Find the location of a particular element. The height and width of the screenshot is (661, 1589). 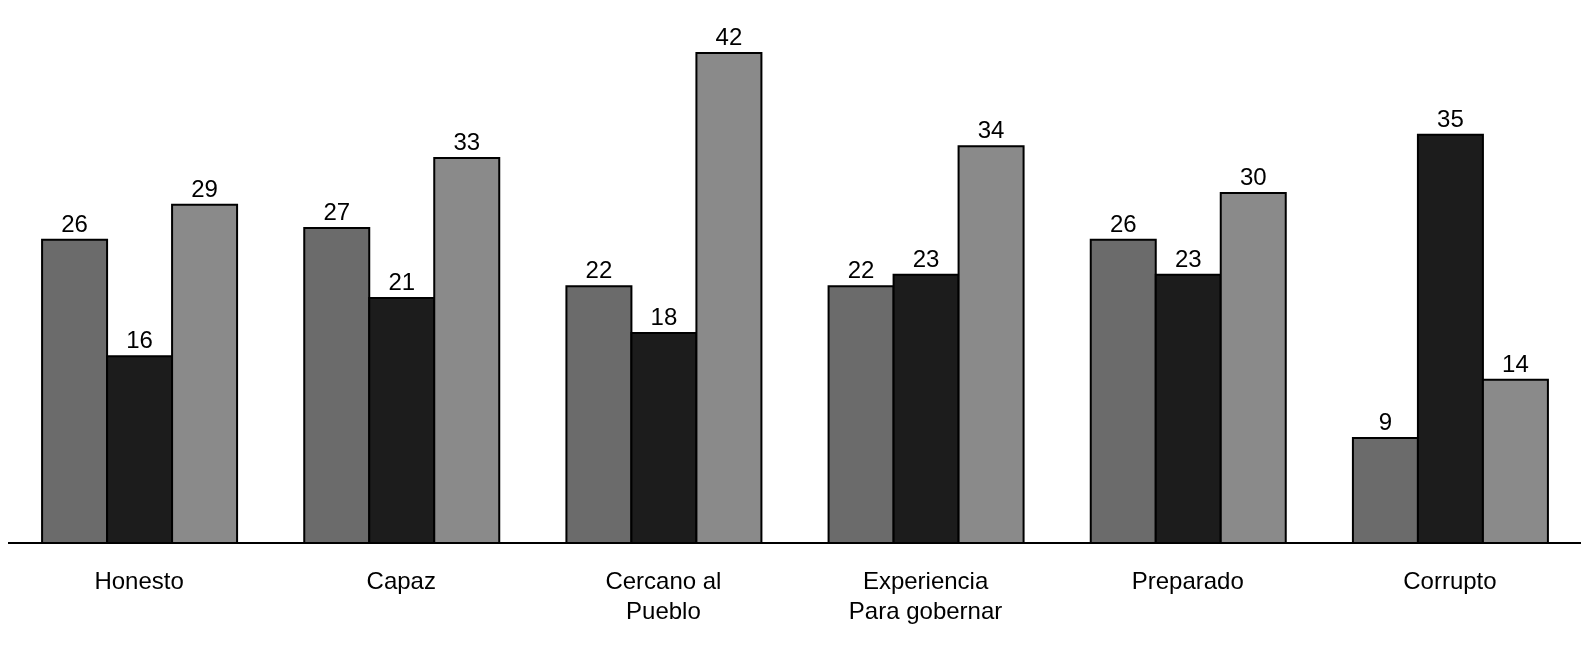

x-tick-label: Experiencia Para gobernar is located at coordinates (925, 595).